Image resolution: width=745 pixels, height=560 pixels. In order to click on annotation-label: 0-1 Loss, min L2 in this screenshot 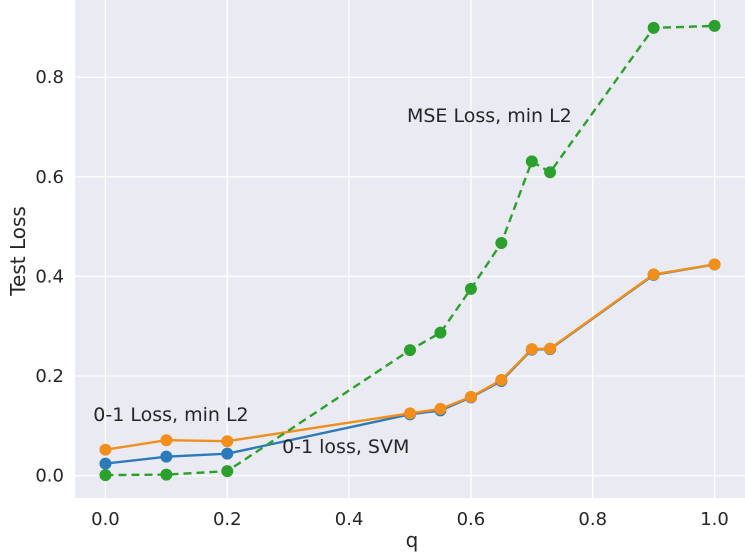, I will do `click(170, 415)`.